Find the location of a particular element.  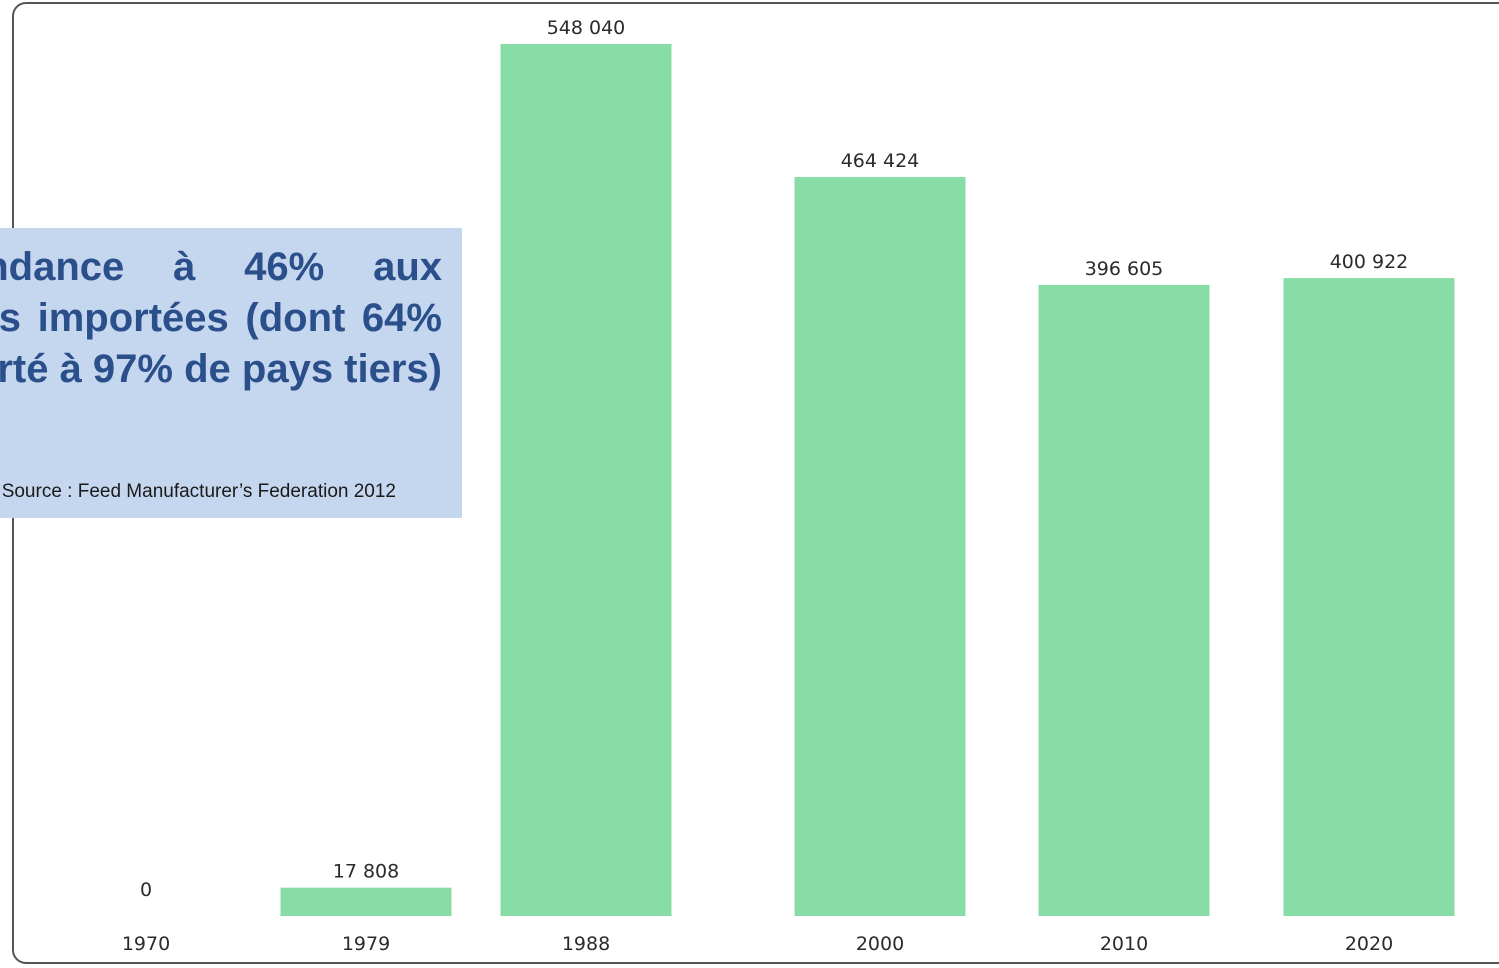

bar-1979 is located at coordinates (366, 901).